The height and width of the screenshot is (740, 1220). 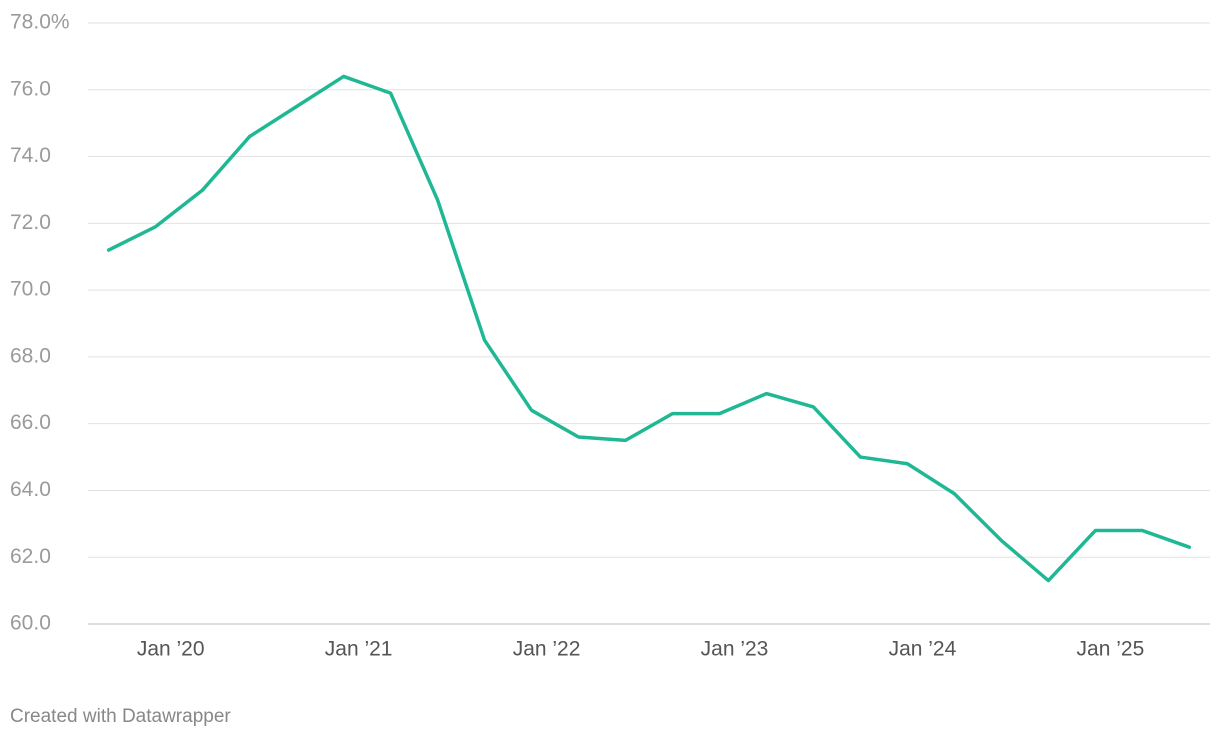 I want to click on credit: Created with Datawrapper, so click(x=120, y=716).